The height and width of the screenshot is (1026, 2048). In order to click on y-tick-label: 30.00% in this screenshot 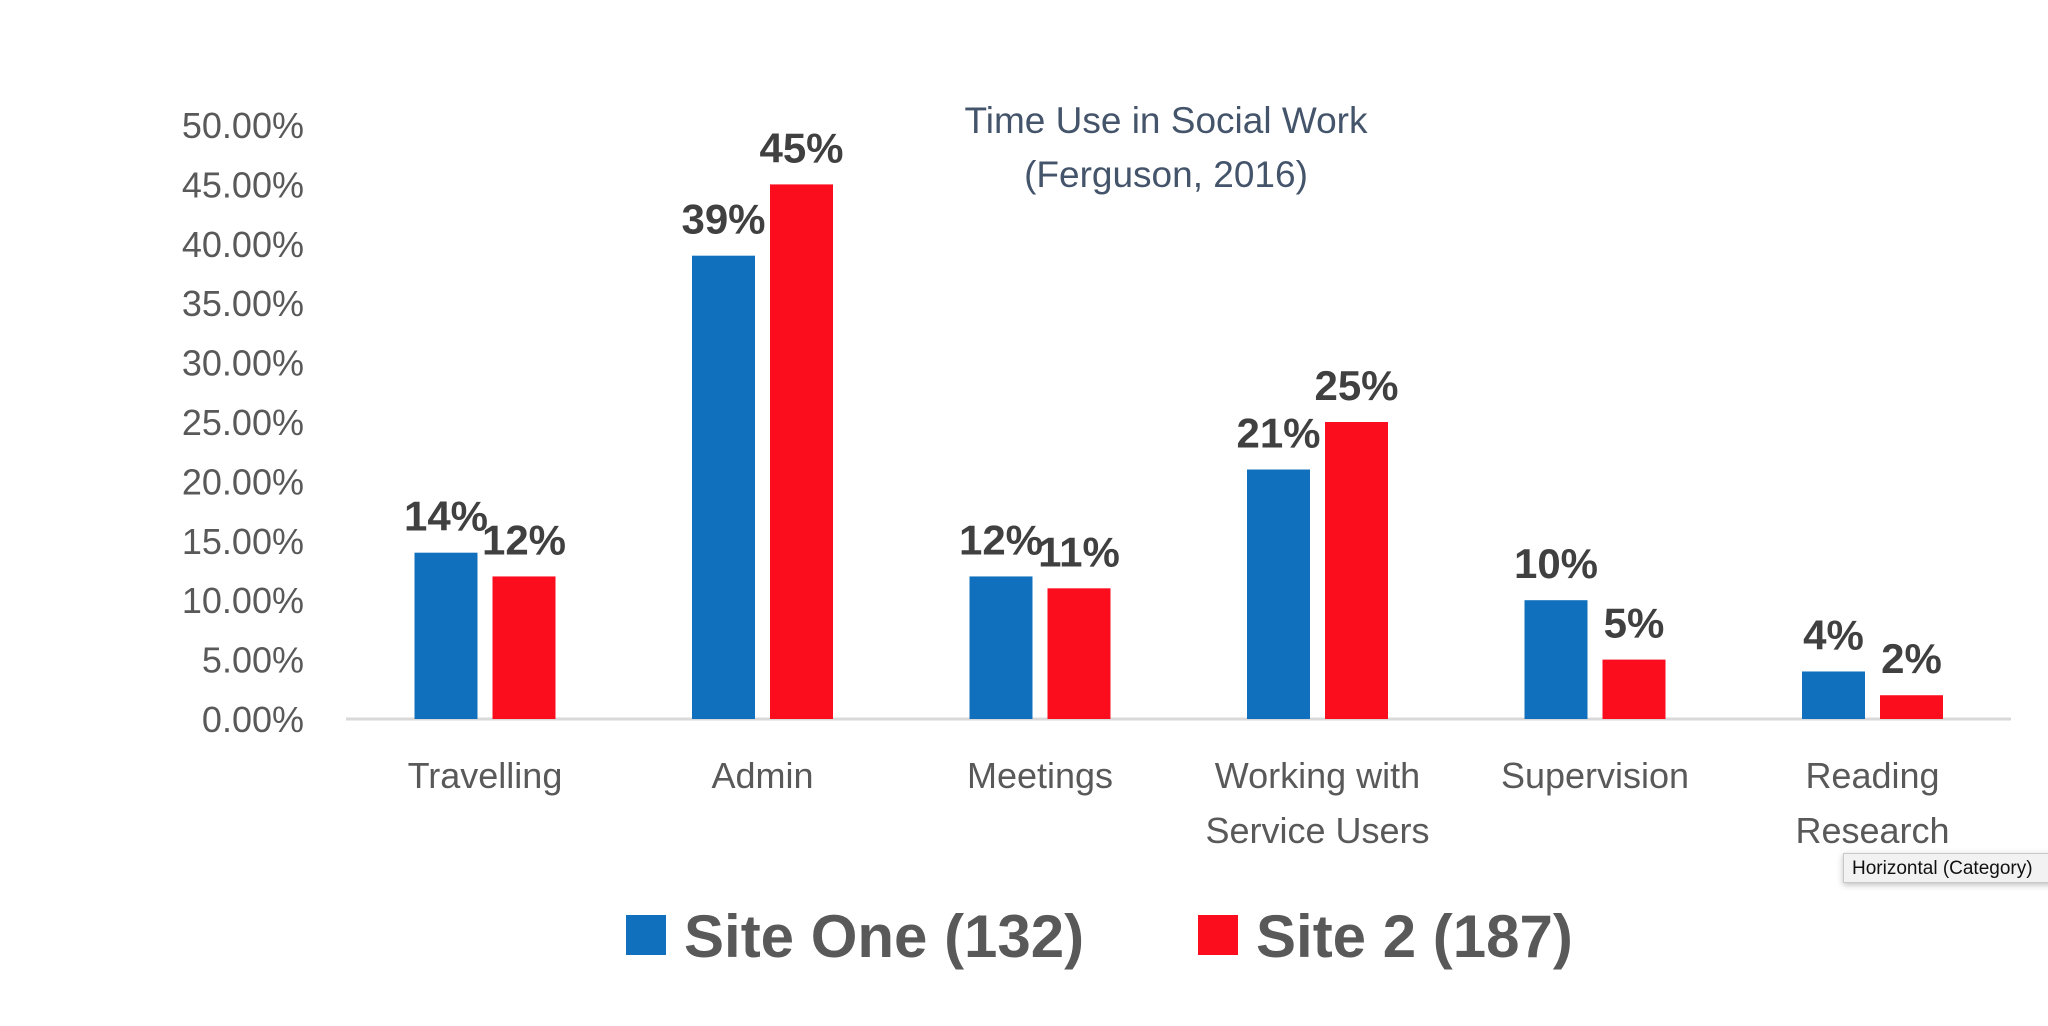, I will do `click(243, 363)`.